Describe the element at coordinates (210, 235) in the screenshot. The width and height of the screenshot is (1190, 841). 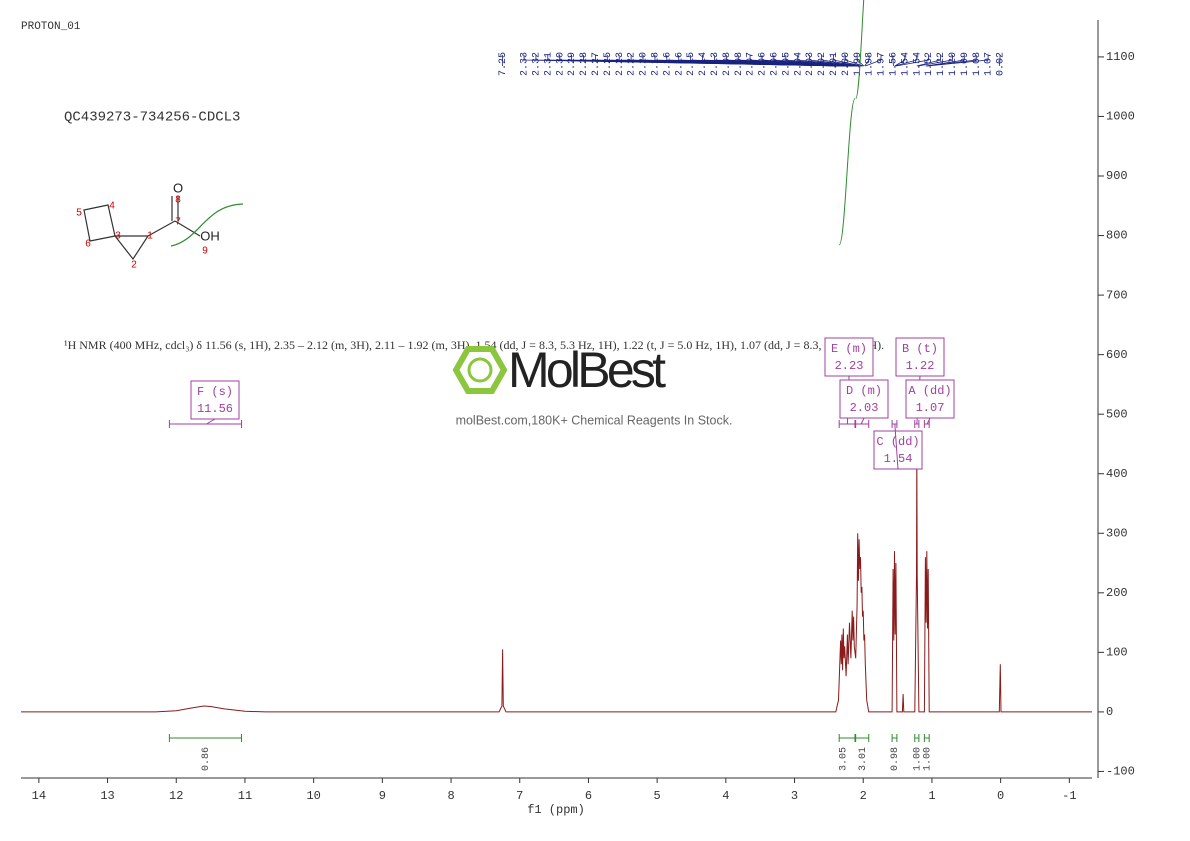
I see `atom-label: OH` at that location.